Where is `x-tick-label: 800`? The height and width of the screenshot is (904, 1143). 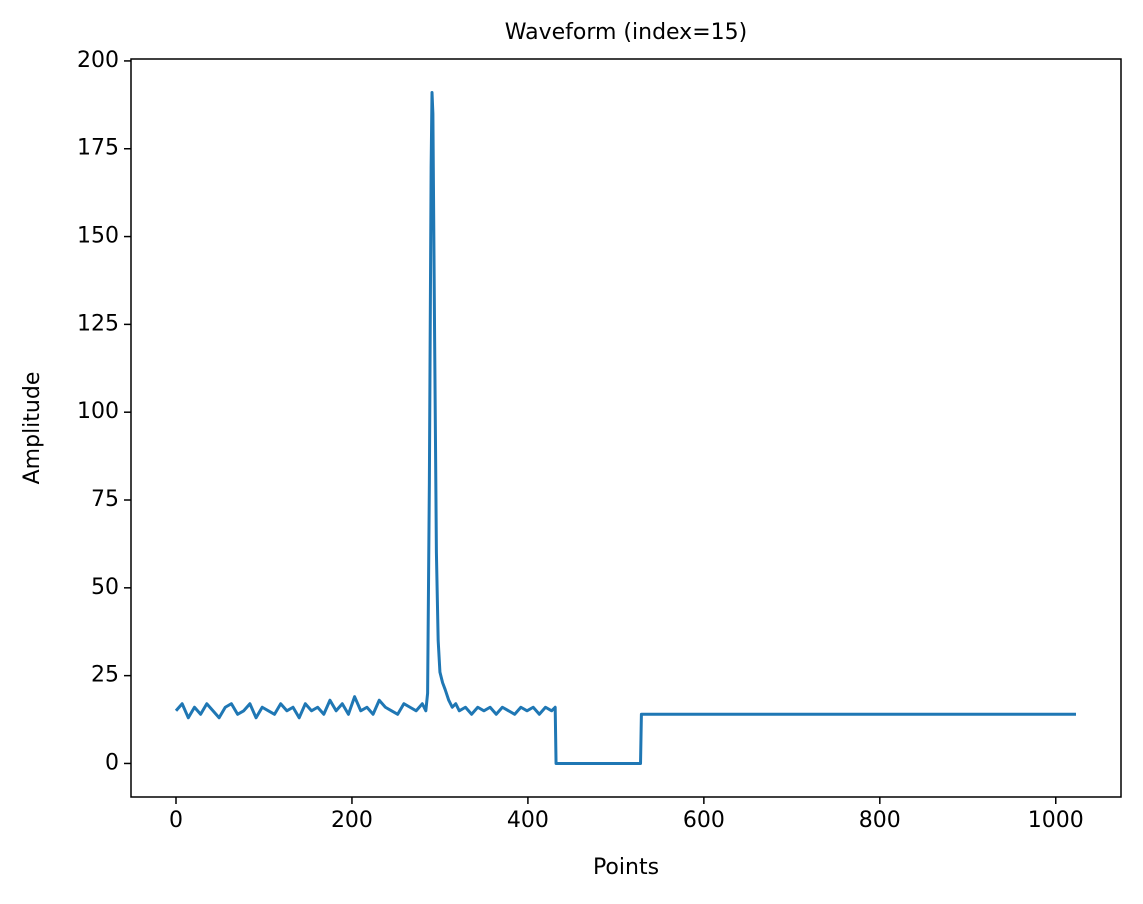
x-tick-label: 800 is located at coordinates (880, 820).